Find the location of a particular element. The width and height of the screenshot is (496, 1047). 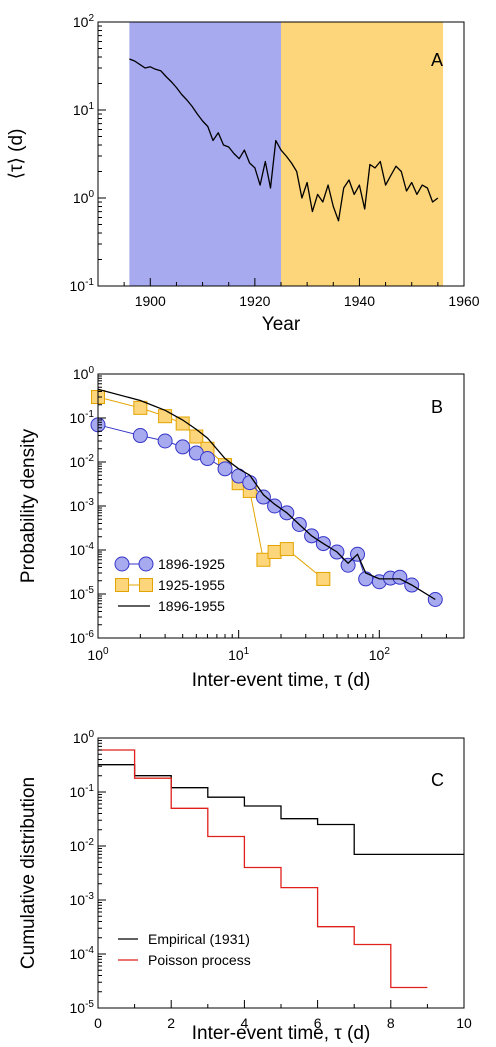

legend-marker-circle-left is located at coordinates (122, 564).